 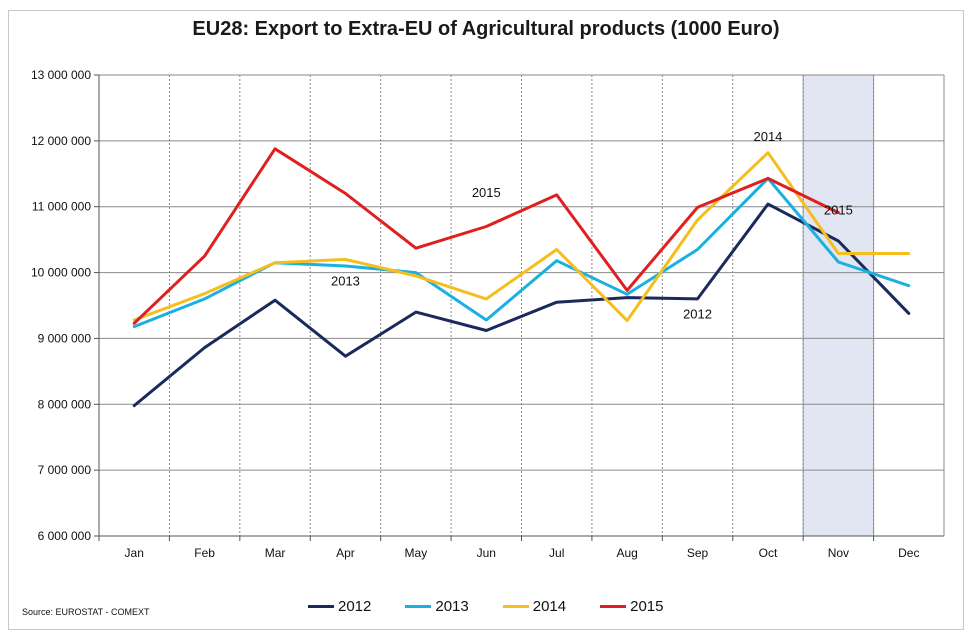 I want to click on x-tick-label: Mar, so click(x=275, y=553).